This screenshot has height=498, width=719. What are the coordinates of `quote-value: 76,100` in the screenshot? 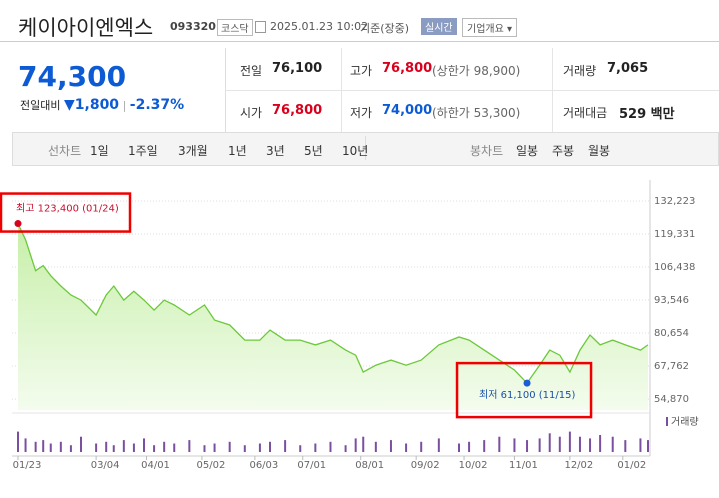 It's located at (297, 68).